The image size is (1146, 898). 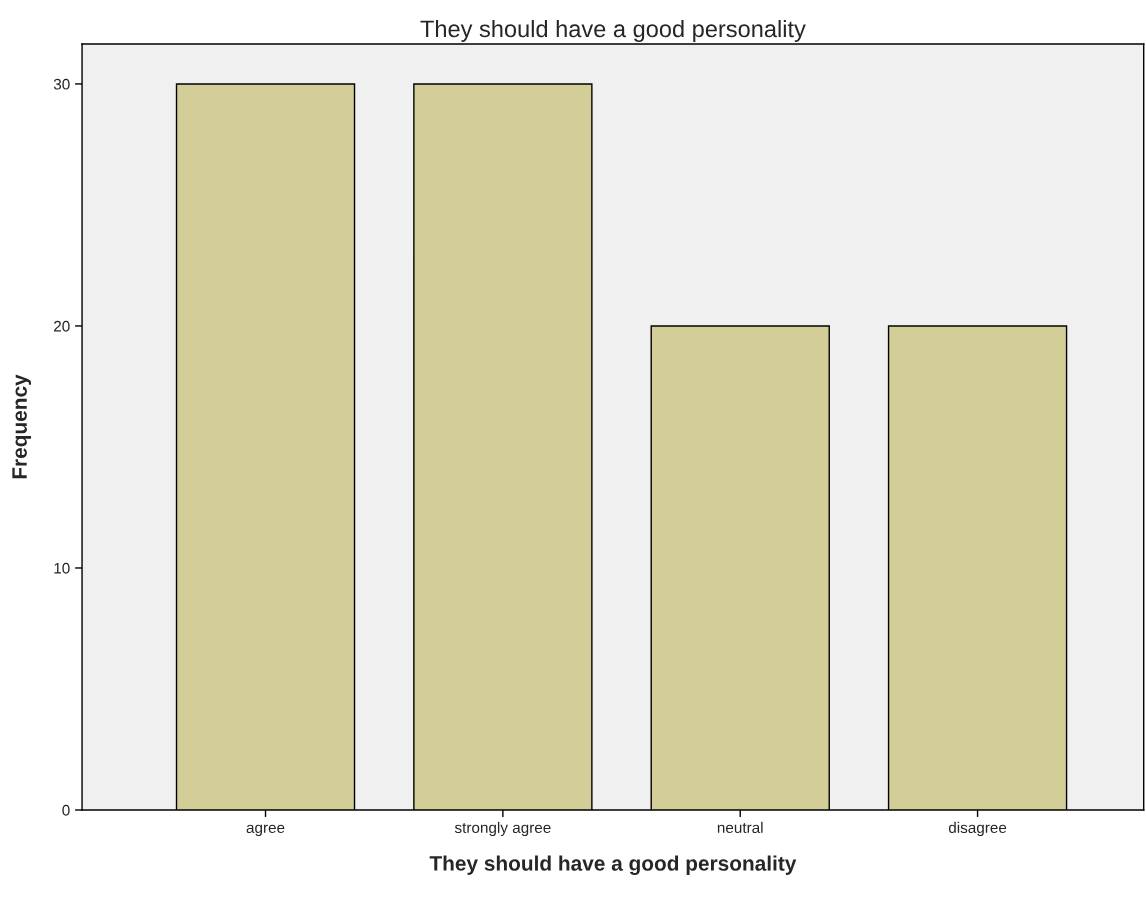 What do you see at coordinates (61, 84) in the screenshot?
I see `y-tick-label: 30` at bounding box center [61, 84].